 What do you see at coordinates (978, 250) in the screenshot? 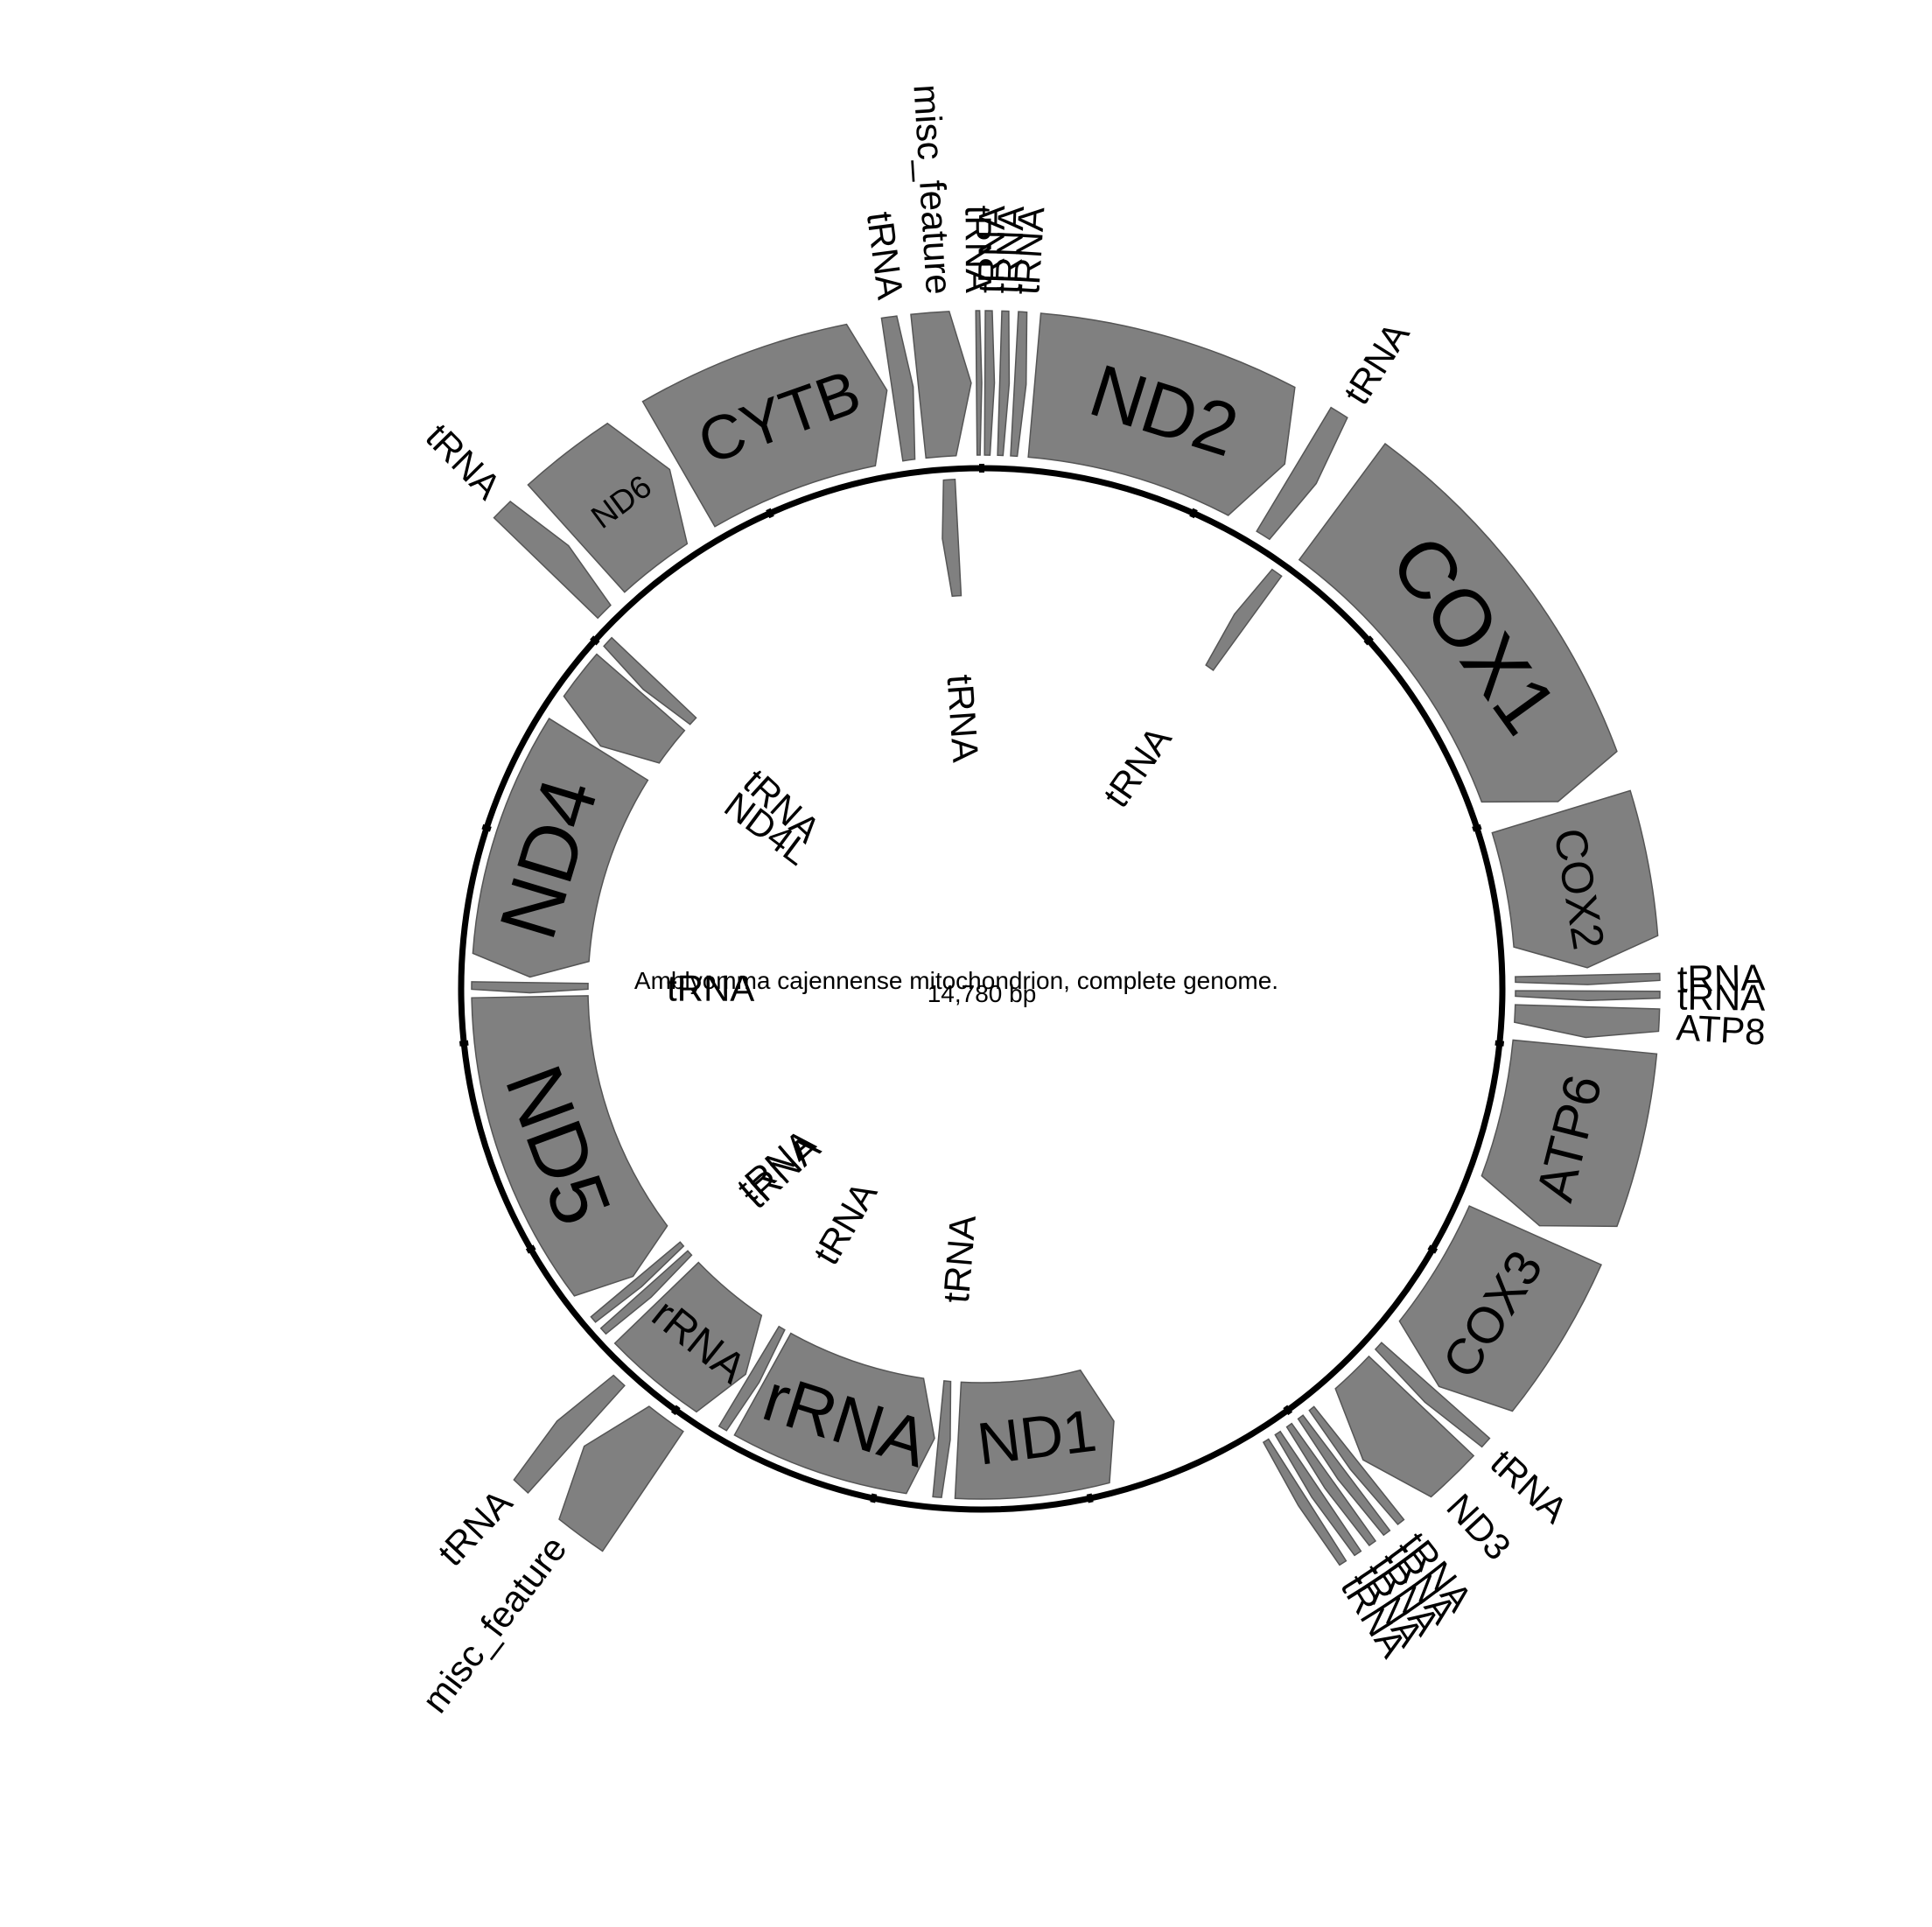
I see `feature-label-trna-37: tRNA` at bounding box center [978, 250].